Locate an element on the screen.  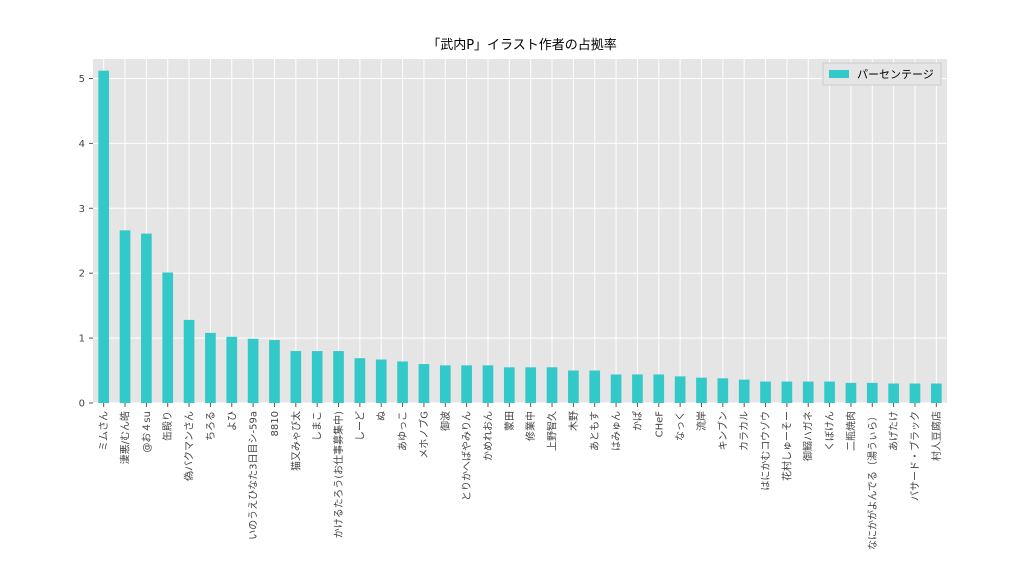
x-tick-label: いのうえひなた3日目シ-59a is located at coordinates (254, 475).